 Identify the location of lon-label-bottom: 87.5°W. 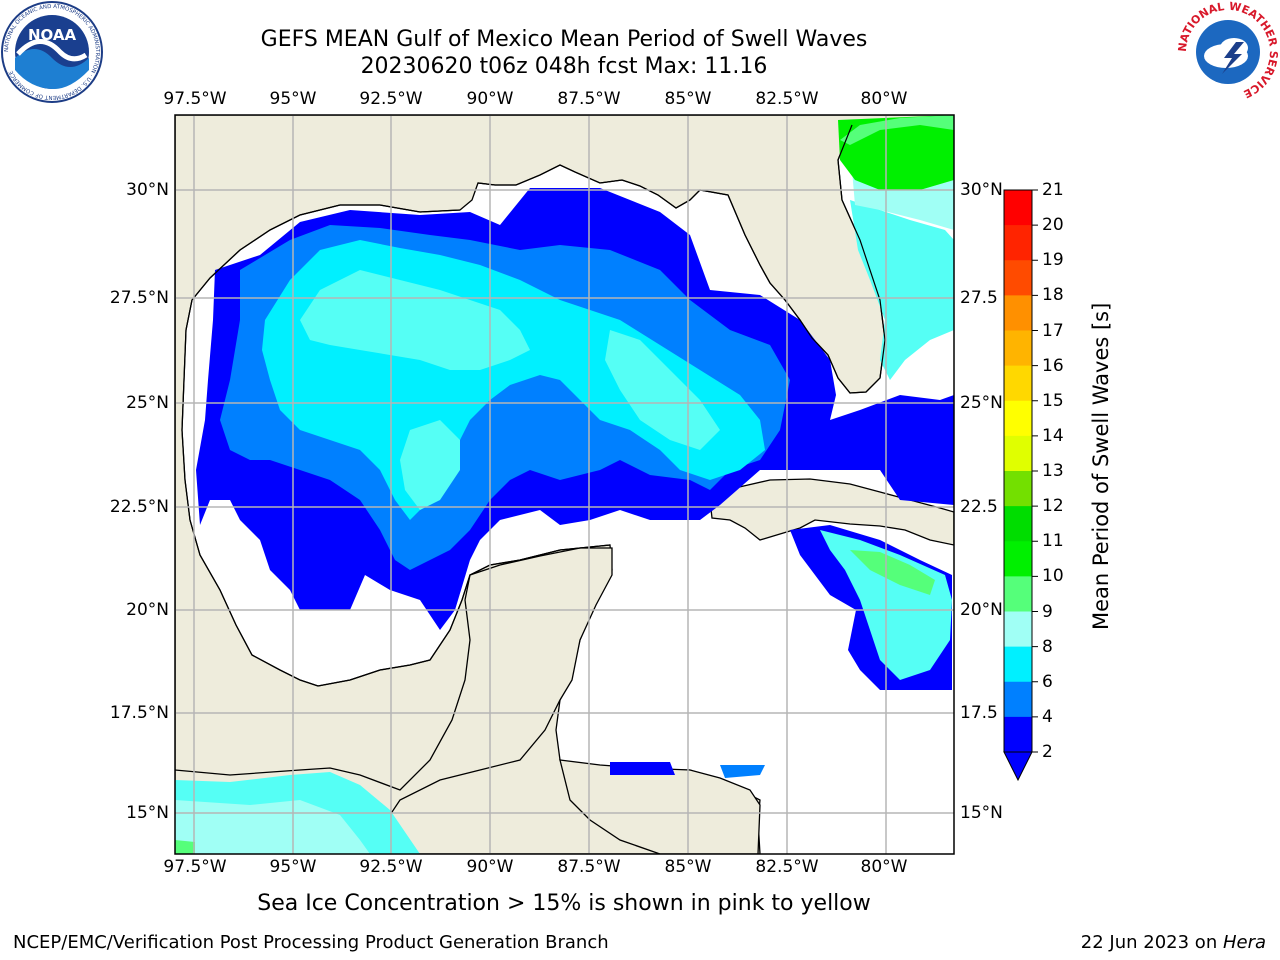
(589, 867).